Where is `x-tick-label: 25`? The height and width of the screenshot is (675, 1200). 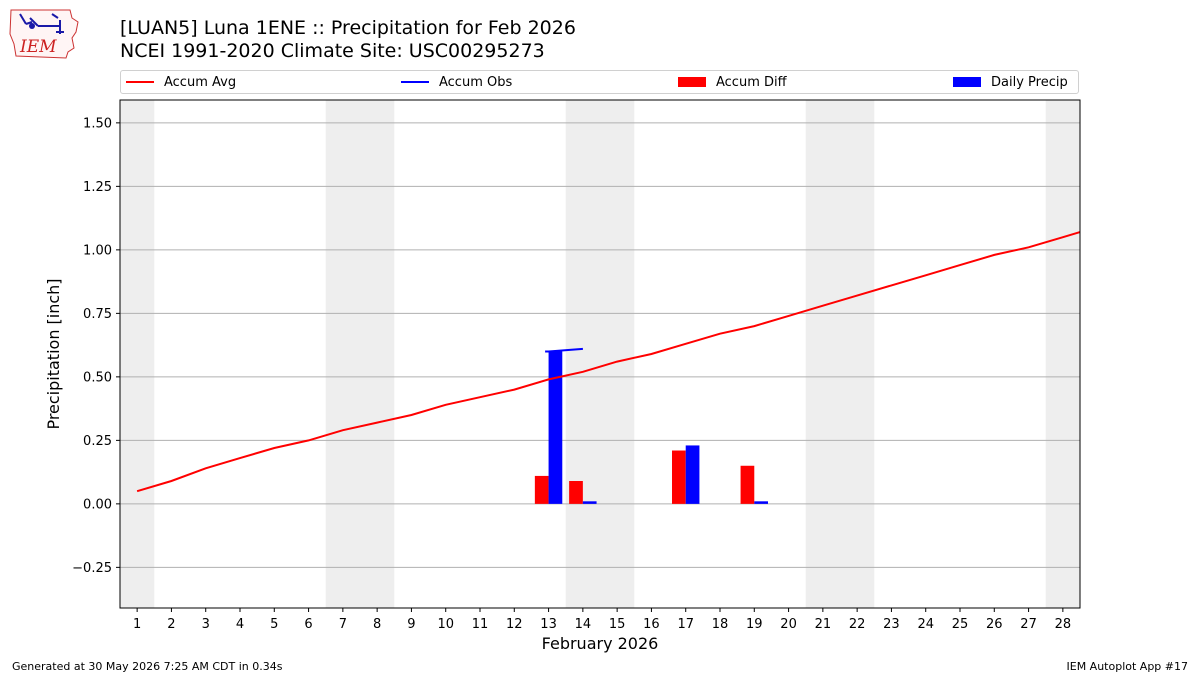
x-tick-label: 25 is located at coordinates (960, 624).